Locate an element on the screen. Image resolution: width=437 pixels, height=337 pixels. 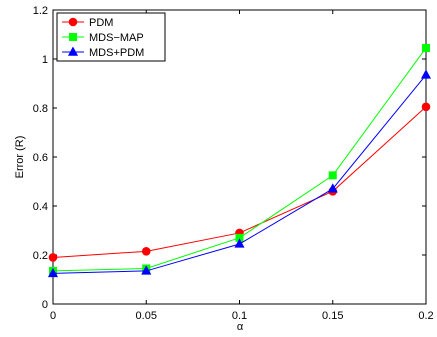
legend: PDM MDS−MAP MDS+PDM is located at coordinates (111, 37).